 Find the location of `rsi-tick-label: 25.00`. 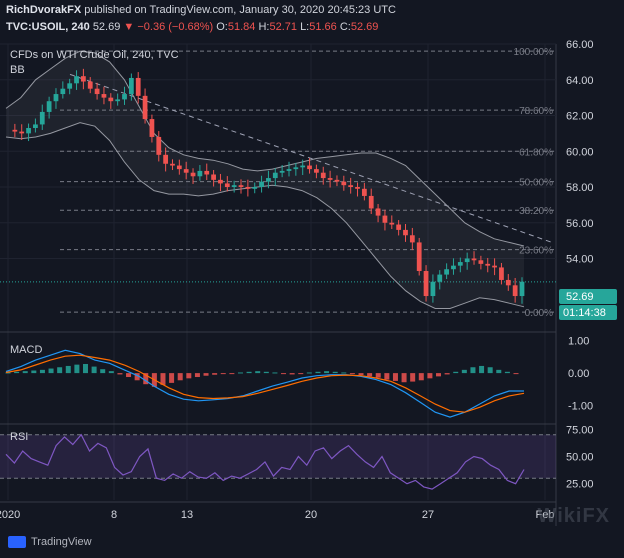

rsi-tick-label: 25.00 is located at coordinates (580, 485).